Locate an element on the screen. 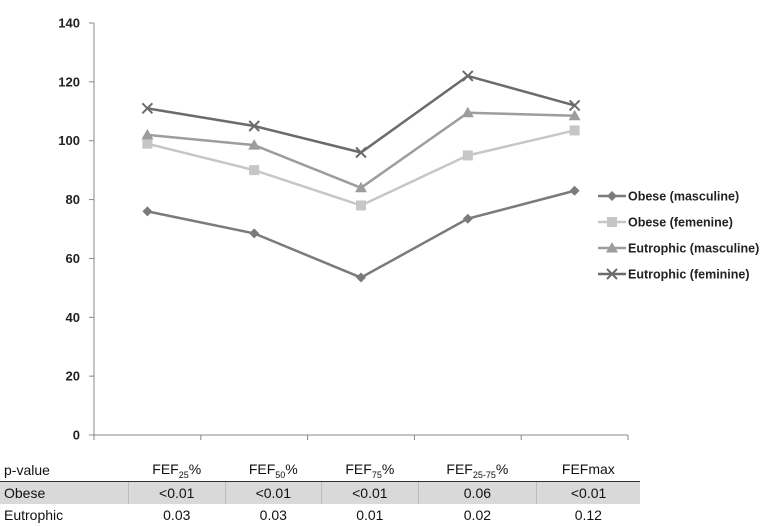 The height and width of the screenshot is (526, 763). table-cell: 0.01 is located at coordinates (370, 515).